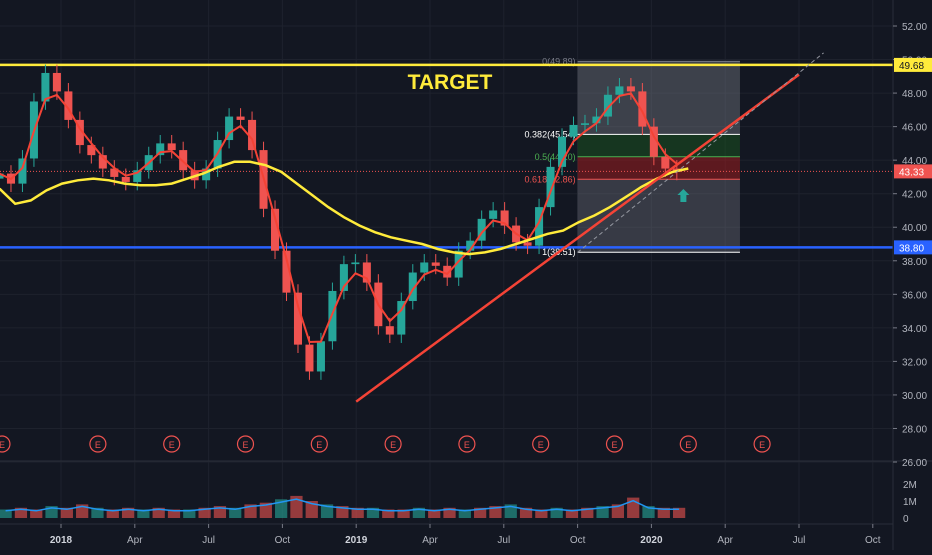  What do you see at coordinates (550, 134) in the screenshot?
I see `fib-level-label: 0.382(45.54)` at bounding box center [550, 134].